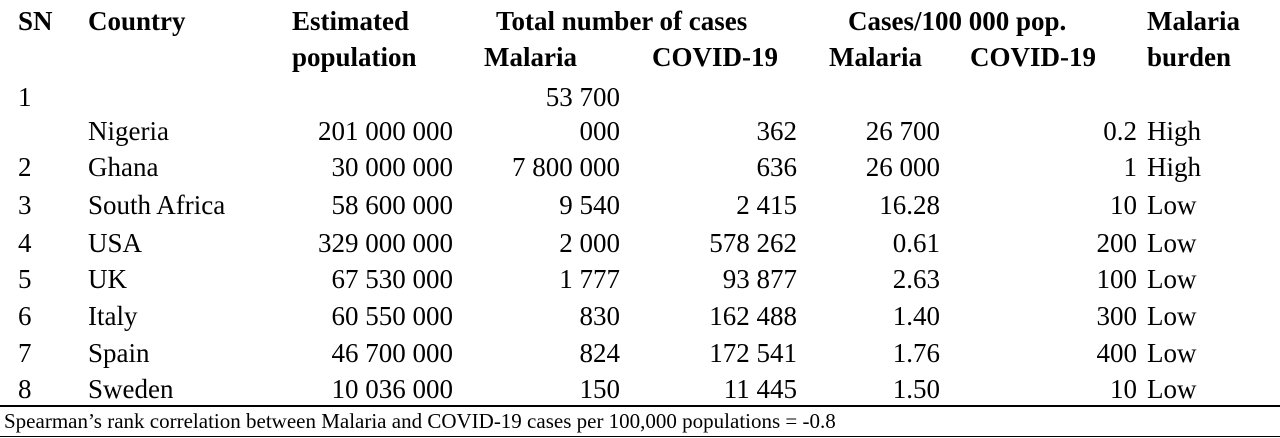  What do you see at coordinates (25, 279) in the screenshot?
I see `row-sn: 5` at bounding box center [25, 279].